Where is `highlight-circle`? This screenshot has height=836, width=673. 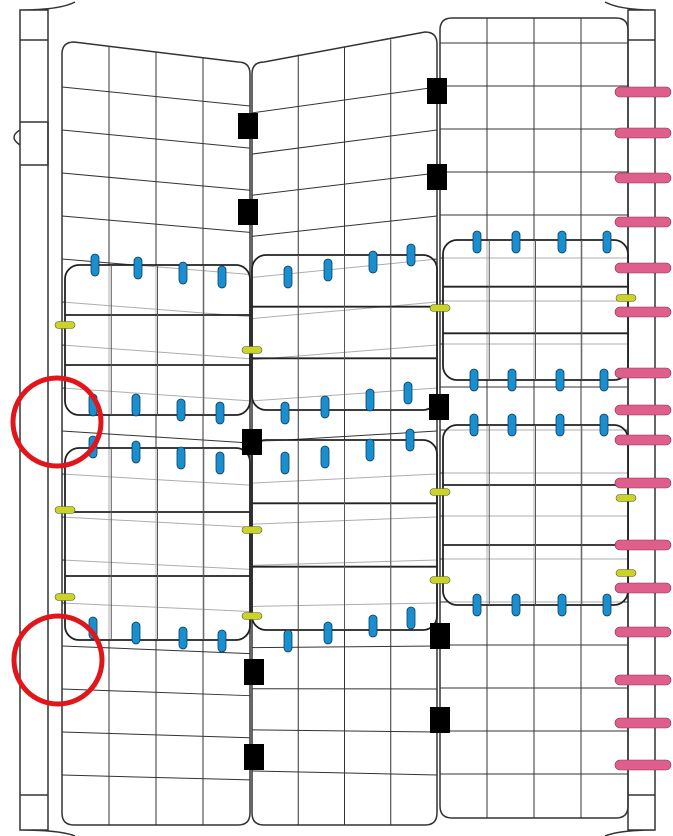
highlight-circle is located at coordinates (58, 660).